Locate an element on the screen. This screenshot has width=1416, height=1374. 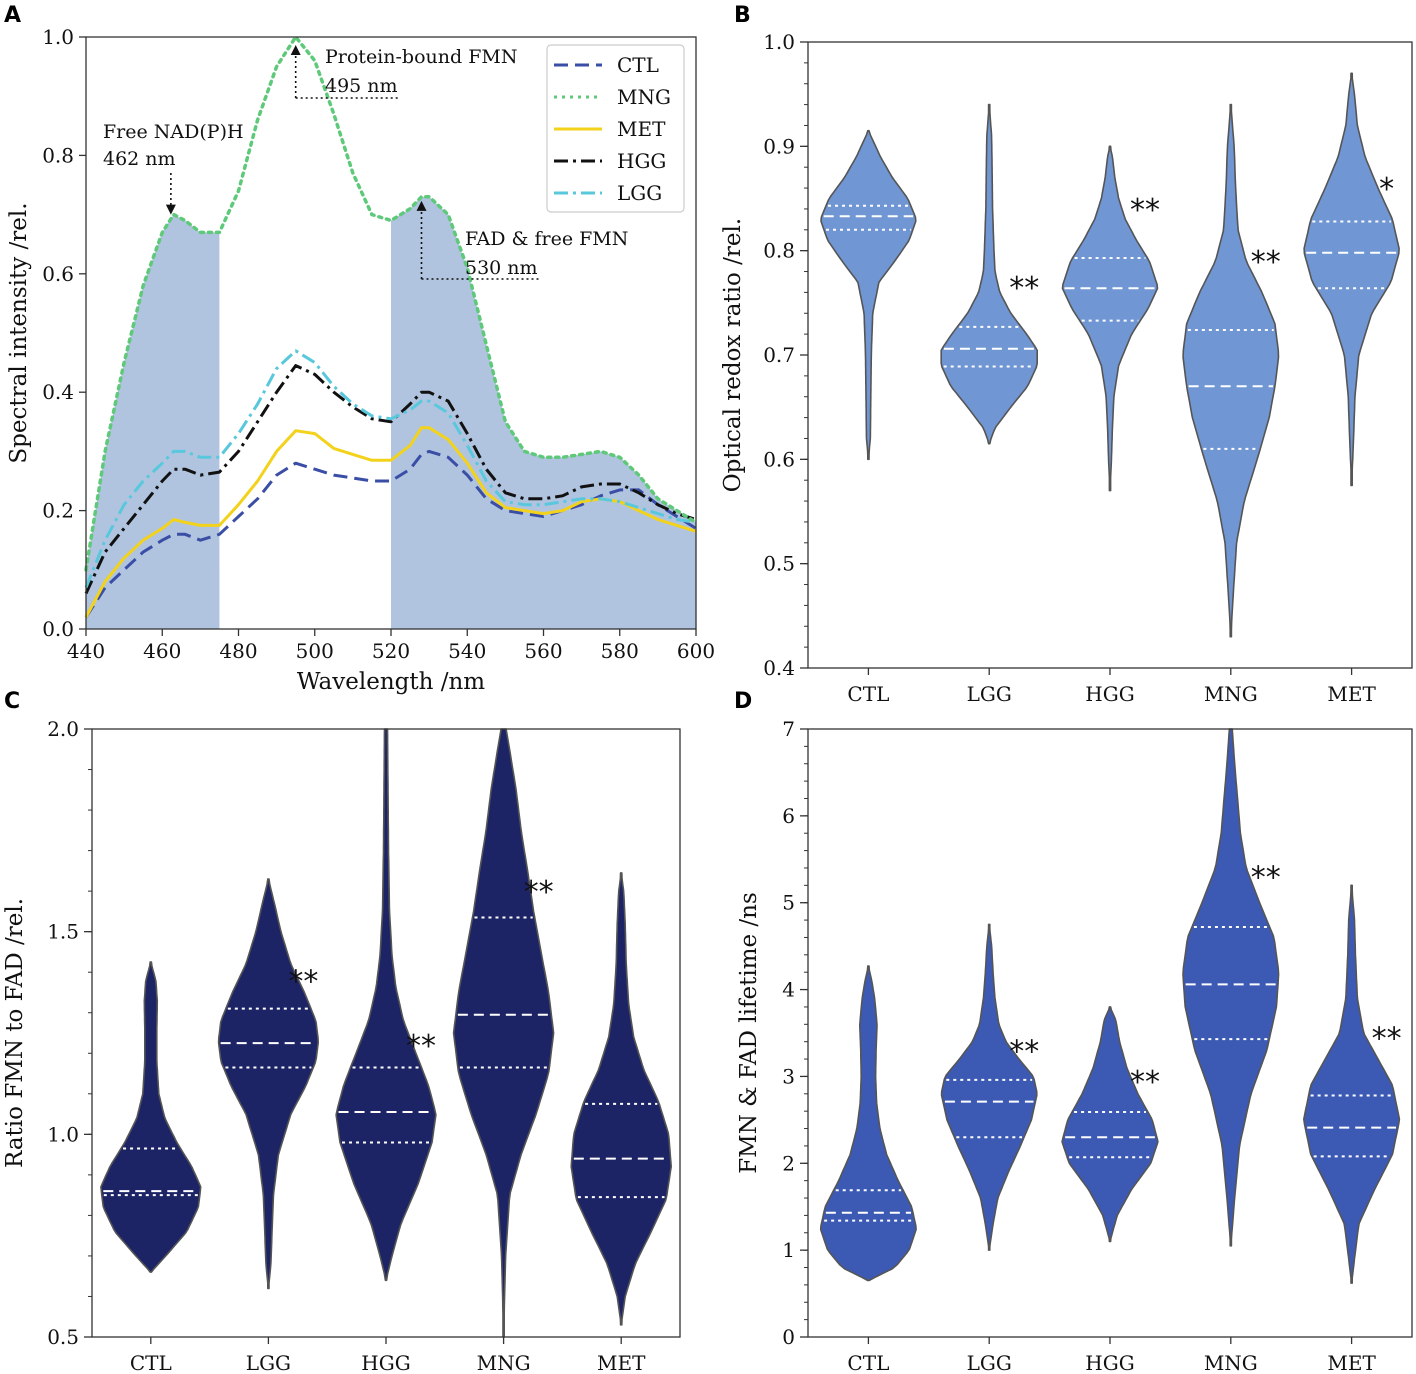
y-tick-label: 0.0 is located at coordinates (58, 629).